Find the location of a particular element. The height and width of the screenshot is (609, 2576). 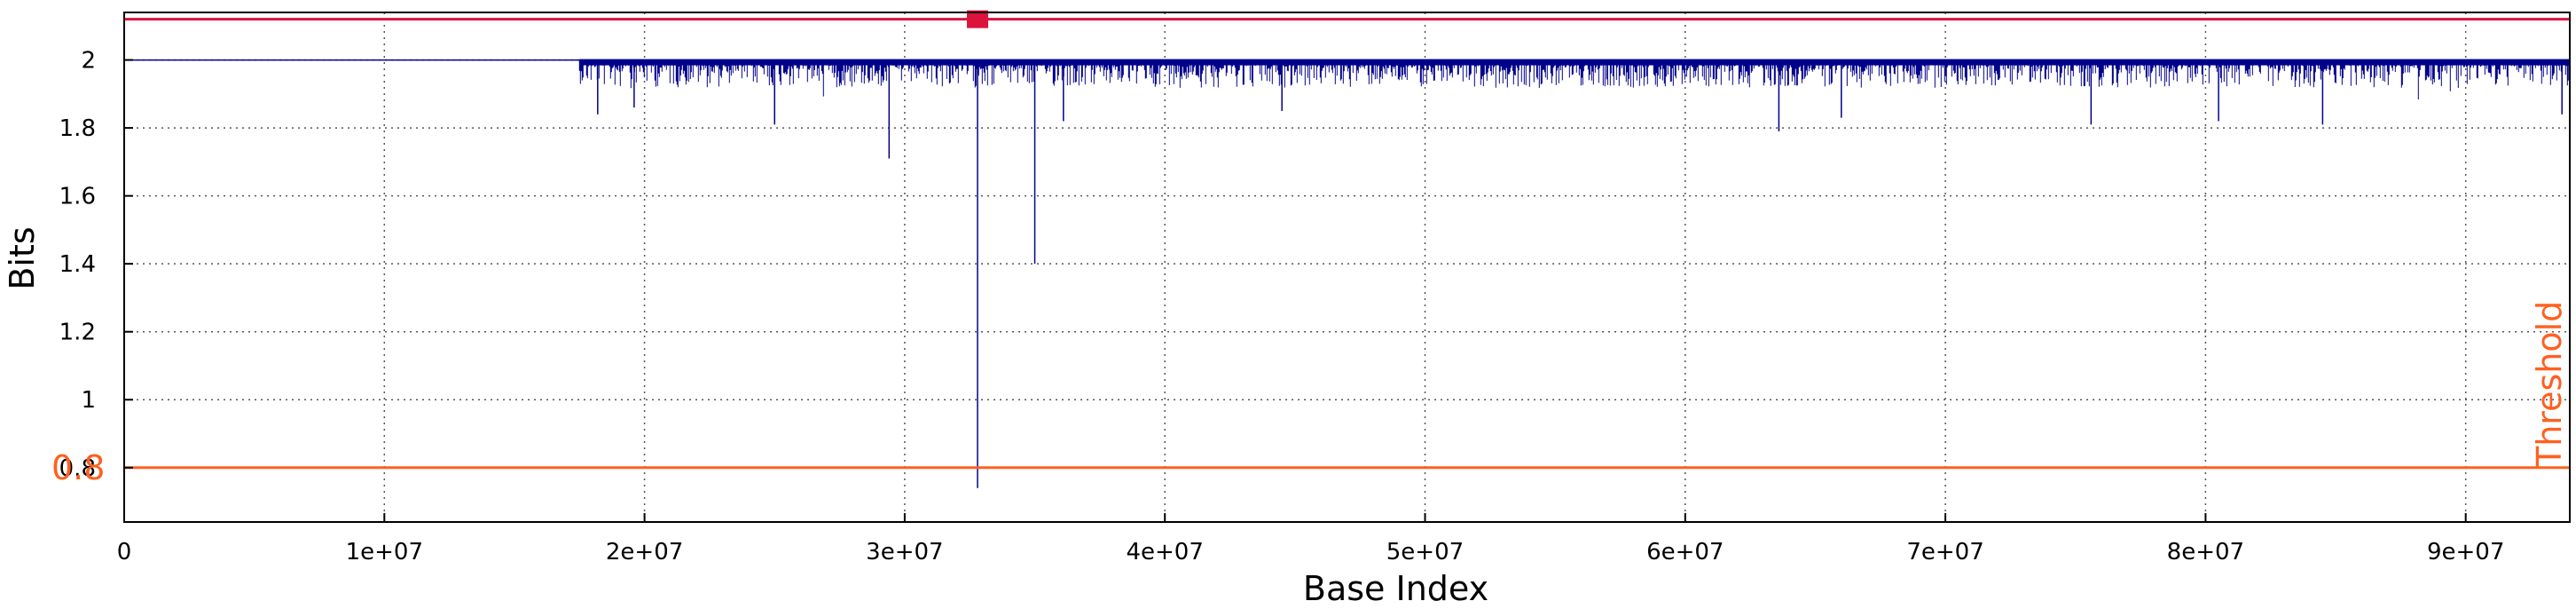

y-tick-label: 1.8 is located at coordinates (77, 128).